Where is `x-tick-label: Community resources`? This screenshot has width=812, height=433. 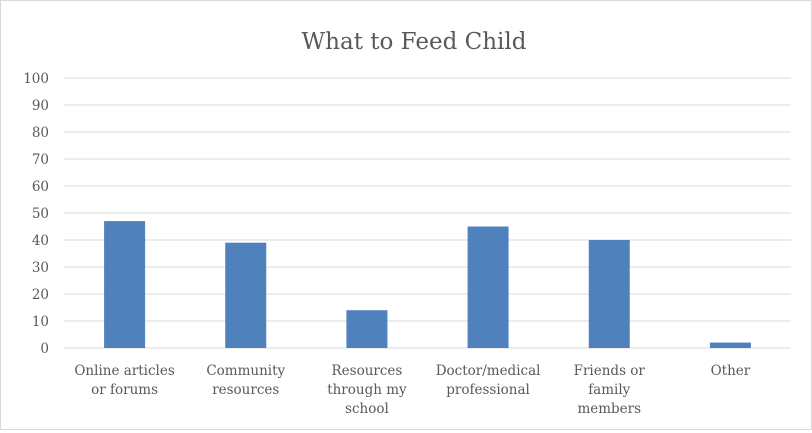
x-tick-label: Community resources is located at coordinates (245, 380).